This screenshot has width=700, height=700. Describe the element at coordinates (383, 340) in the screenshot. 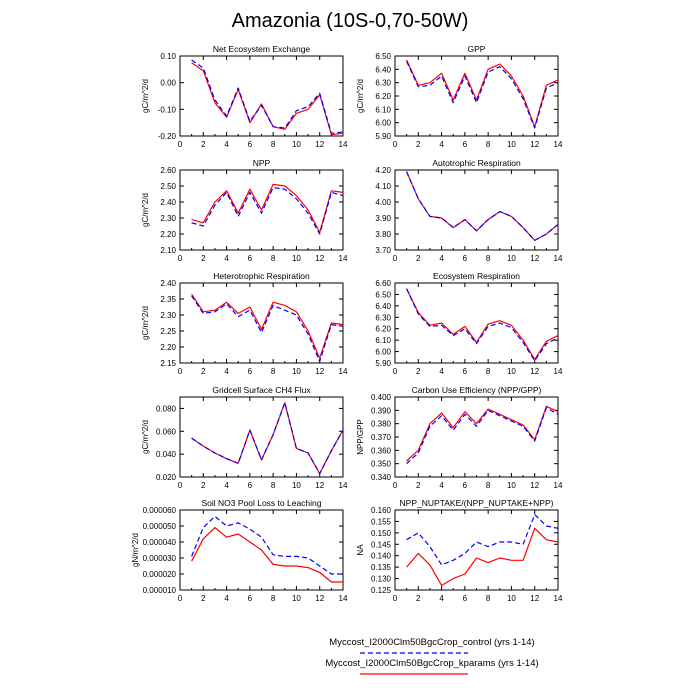

I see `y-tick-label: 6.10` at that location.